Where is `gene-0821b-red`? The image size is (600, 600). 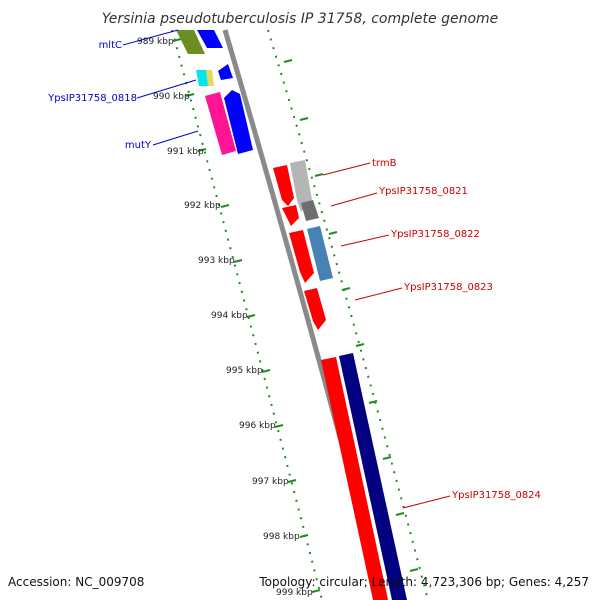 gene-0821b-red is located at coordinates (290, 215).